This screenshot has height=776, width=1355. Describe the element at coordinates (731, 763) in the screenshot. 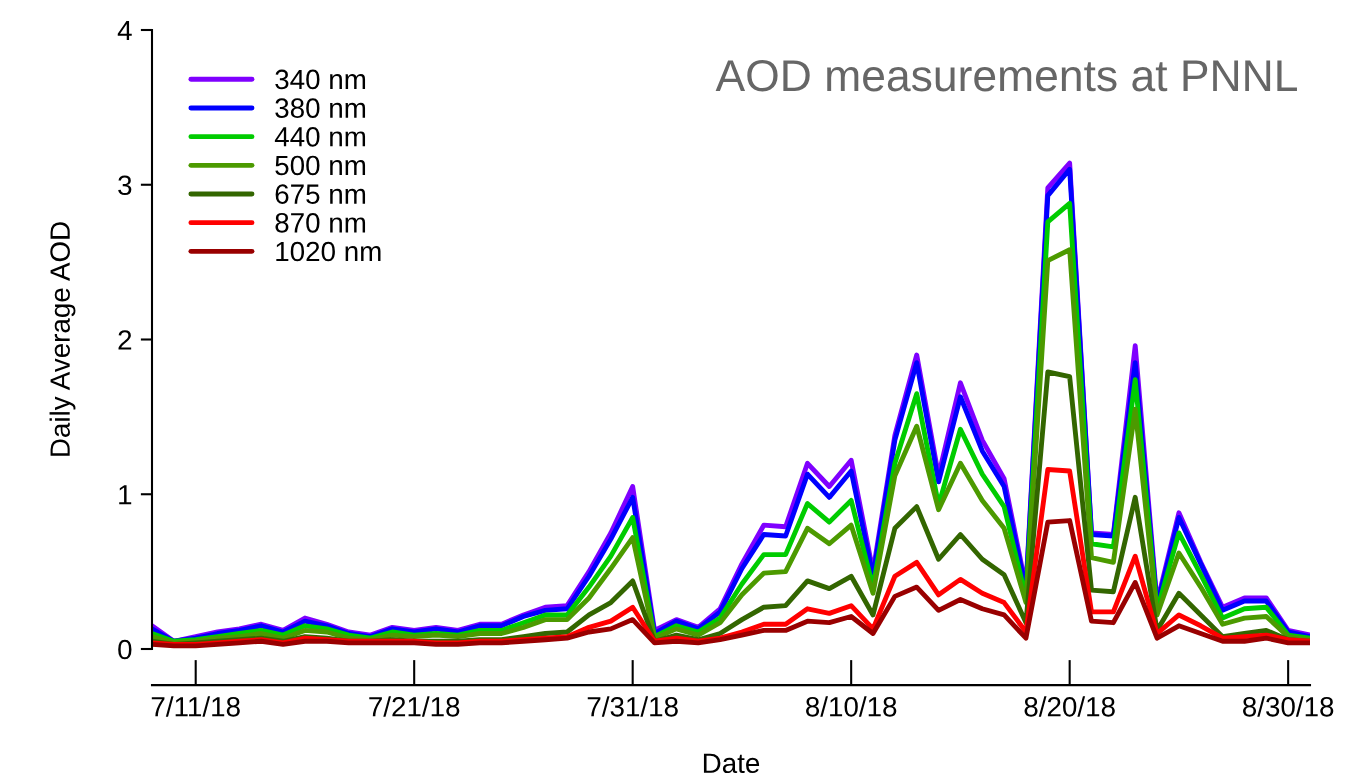

I see `x-axis-title: Date` at that location.